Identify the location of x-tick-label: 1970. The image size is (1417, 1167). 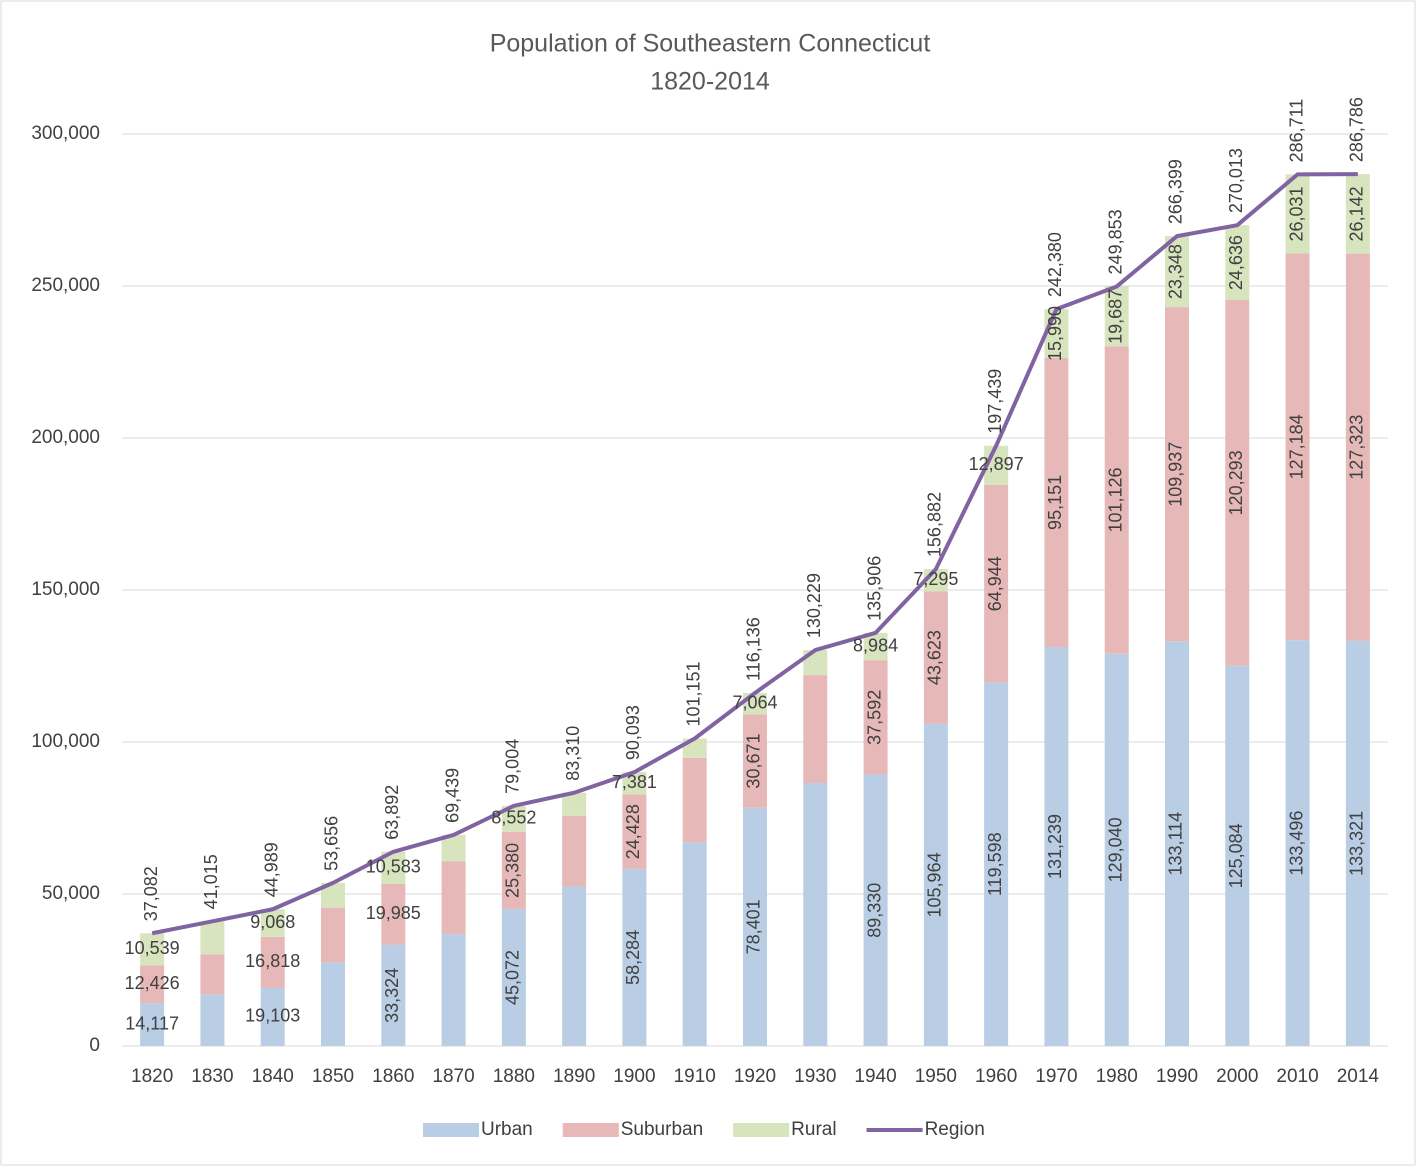
(1056, 1076).